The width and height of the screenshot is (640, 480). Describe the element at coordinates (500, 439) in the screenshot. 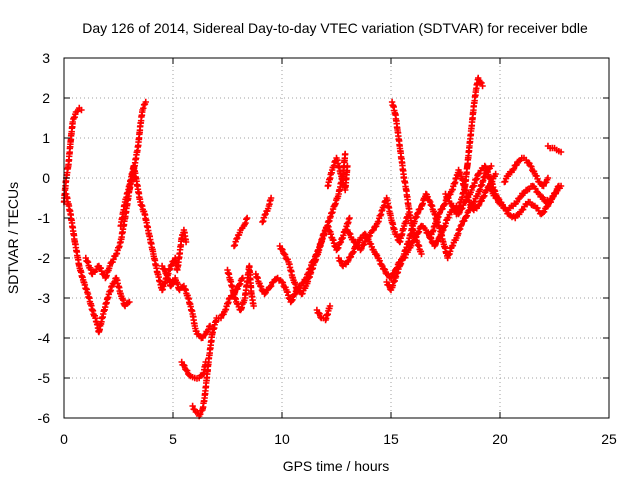

I see `x-tick-label: 20` at that location.